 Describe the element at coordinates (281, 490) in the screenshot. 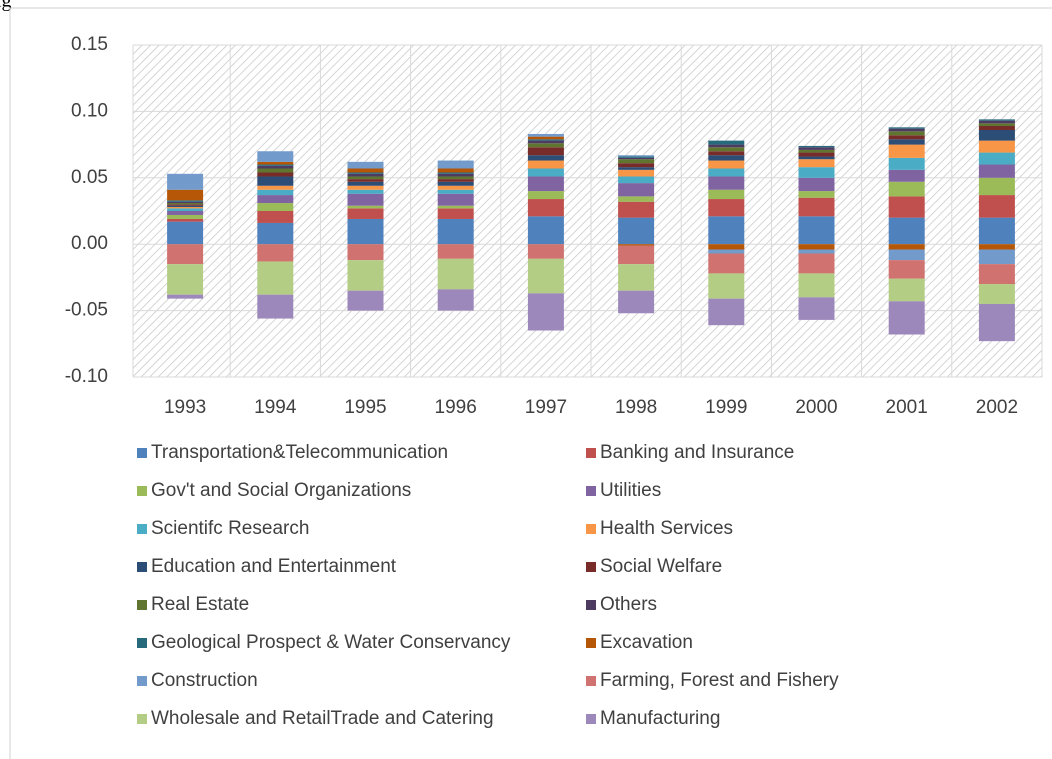

I see `legend-label: Gov't and Social Organizations` at that location.